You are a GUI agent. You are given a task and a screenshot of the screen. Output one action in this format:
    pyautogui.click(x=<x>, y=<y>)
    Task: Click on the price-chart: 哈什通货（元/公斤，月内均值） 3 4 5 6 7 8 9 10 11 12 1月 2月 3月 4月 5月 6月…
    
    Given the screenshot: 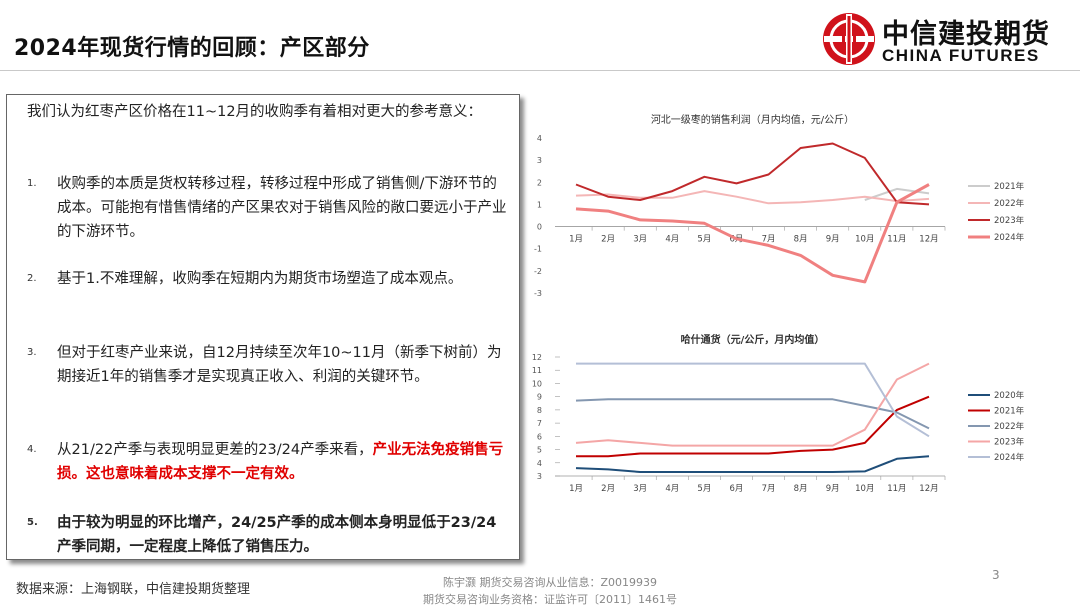 What is the action you would take?
    pyautogui.click(x=778, y=413)
    